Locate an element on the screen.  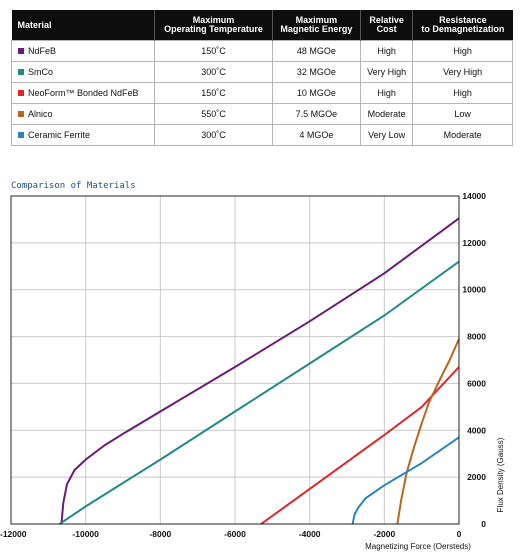
header-relative-cost: Relative Cost is located at coordinates (387, 25).